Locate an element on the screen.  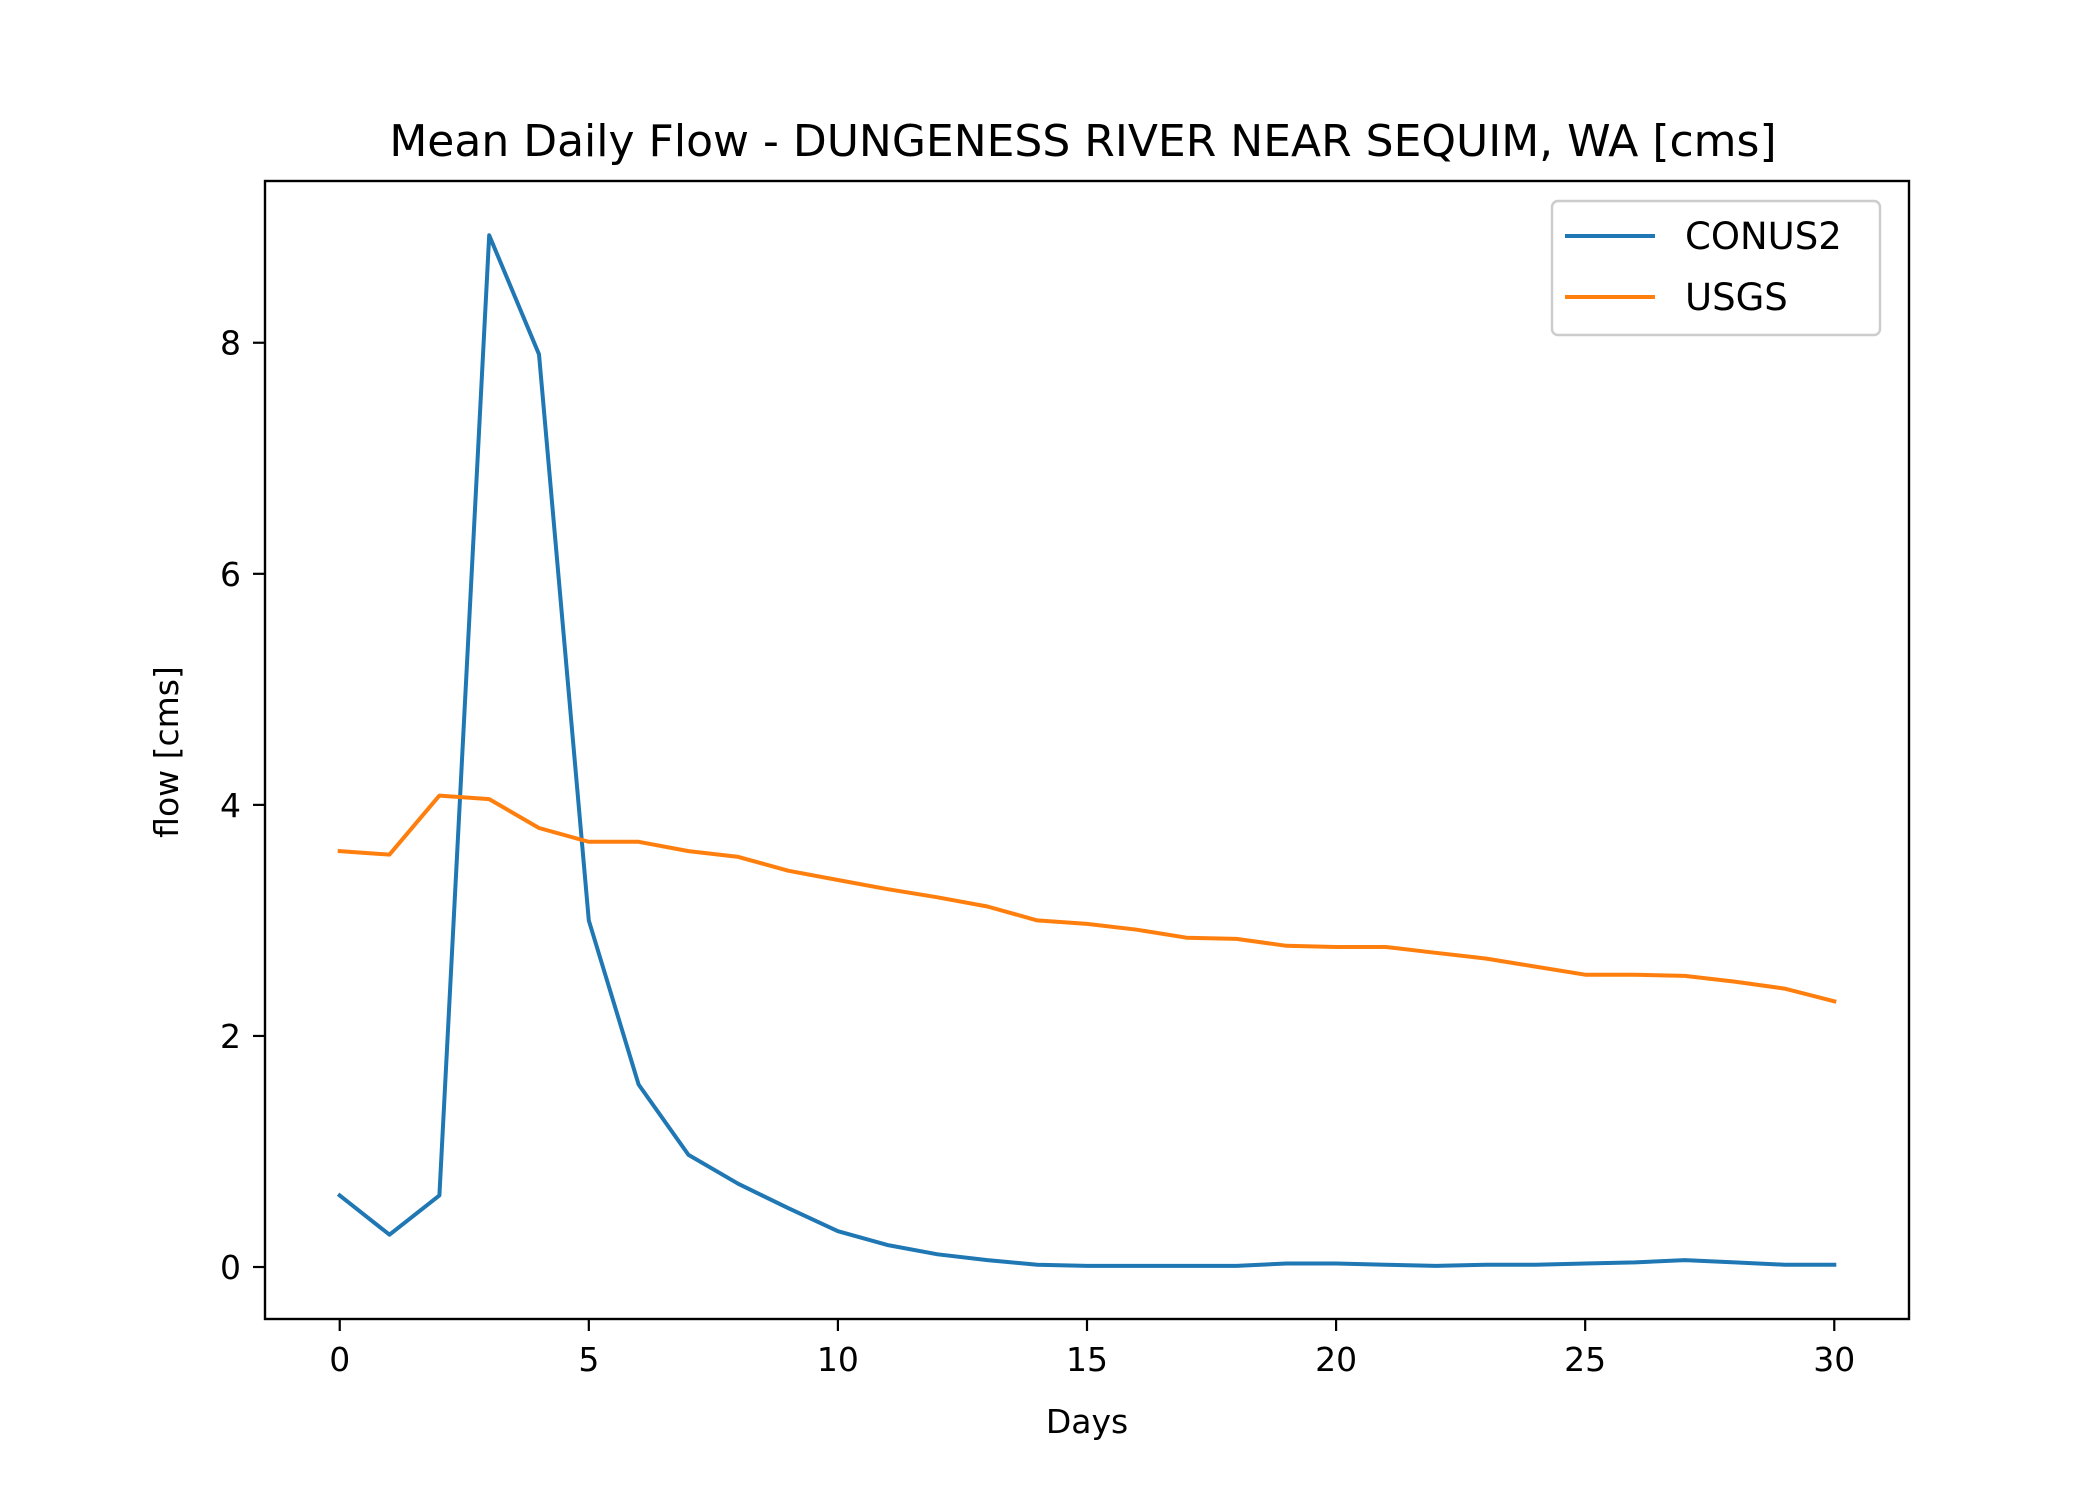
y-tick-label: 2 is located at coordinates (230, 1036).